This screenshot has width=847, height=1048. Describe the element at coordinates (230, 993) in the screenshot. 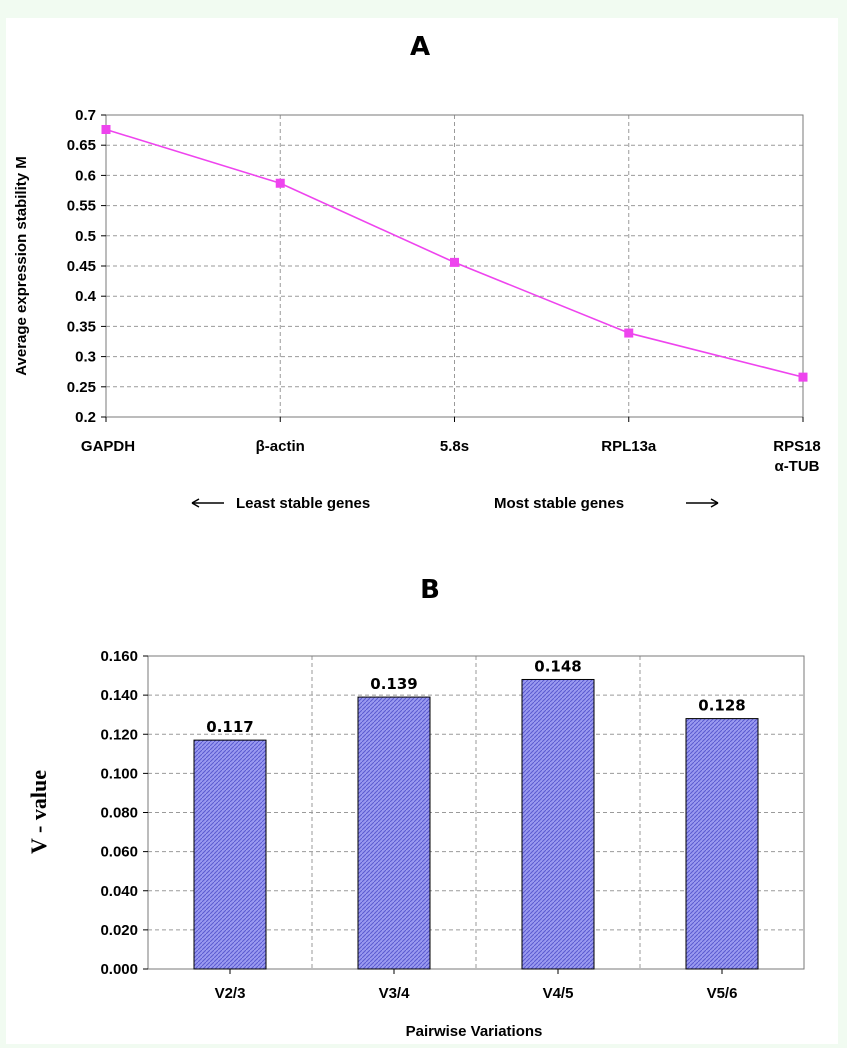

I see `chart-b-x-tick-label: V2/3` at that location.